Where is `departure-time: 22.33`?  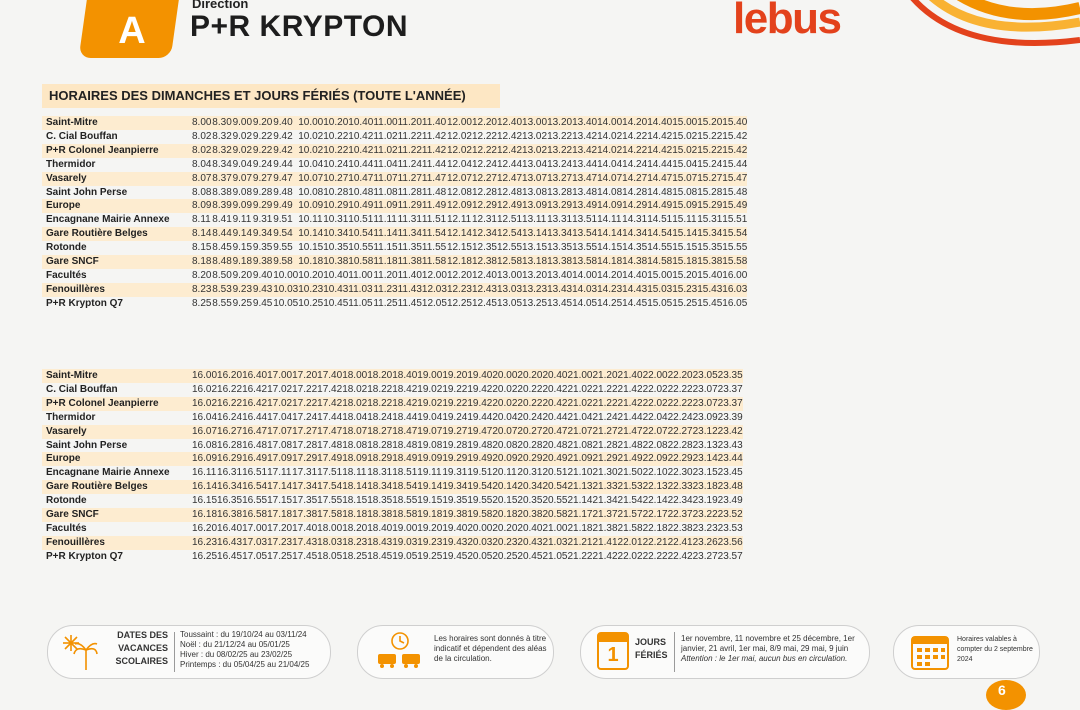 departure-time: 22.33 is located at coordinates (680, 487).